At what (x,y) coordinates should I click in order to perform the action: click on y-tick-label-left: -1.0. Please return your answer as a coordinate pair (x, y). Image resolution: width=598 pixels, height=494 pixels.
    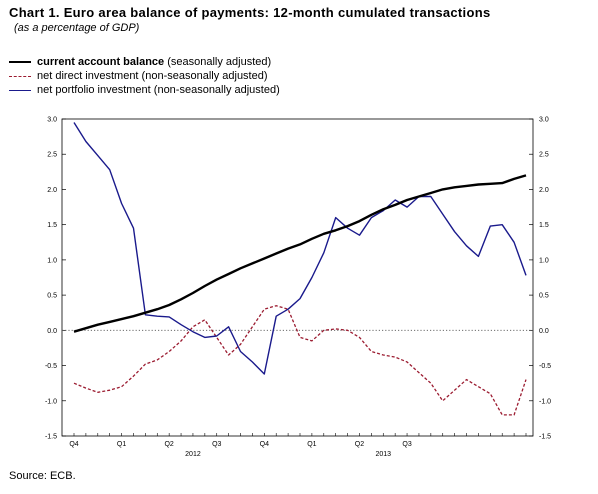
    Looking at the image, I should click on (51, 401).